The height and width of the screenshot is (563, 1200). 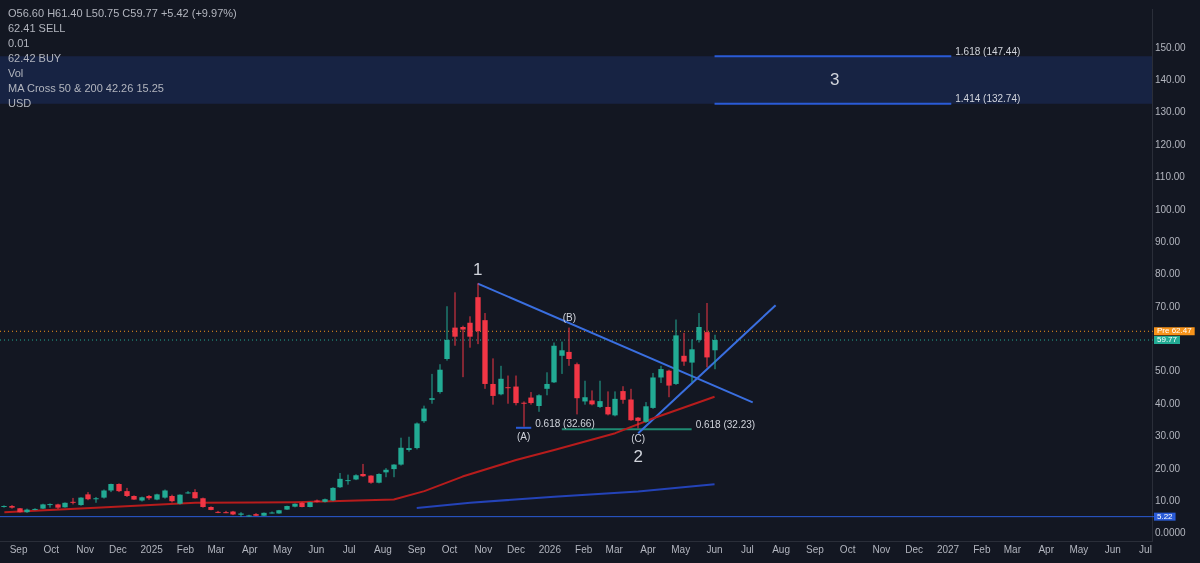 I want to click on y-tick-label: 40.00, so click(x=1168, y=403).